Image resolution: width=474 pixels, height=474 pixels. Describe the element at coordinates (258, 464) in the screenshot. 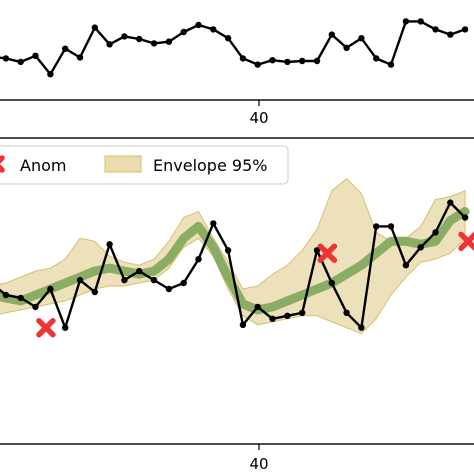

I see `bottom-x-tick-label-40: 40` at that location.